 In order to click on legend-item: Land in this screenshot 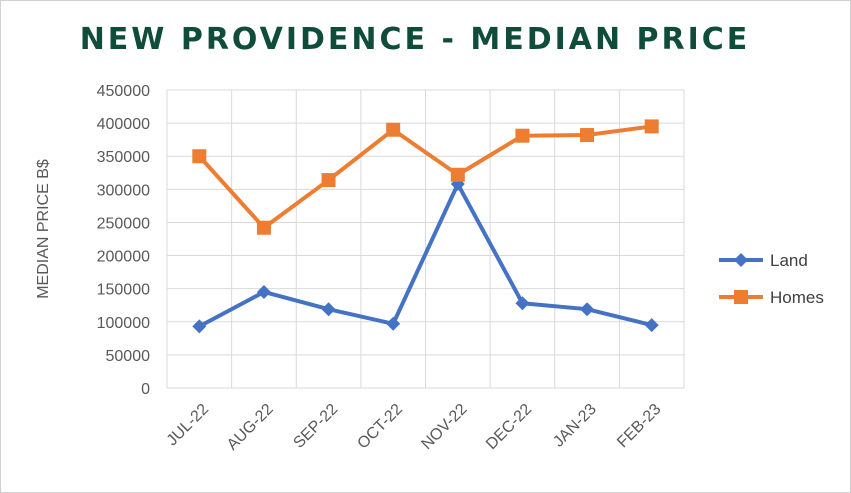, I will do `click(763, 260)`.